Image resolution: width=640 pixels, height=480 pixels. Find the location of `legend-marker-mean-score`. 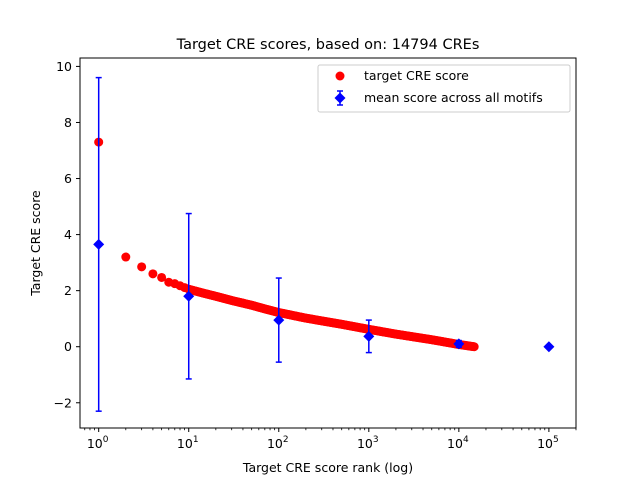

legend-marker-mean-score is located at coordinates (340, 98).